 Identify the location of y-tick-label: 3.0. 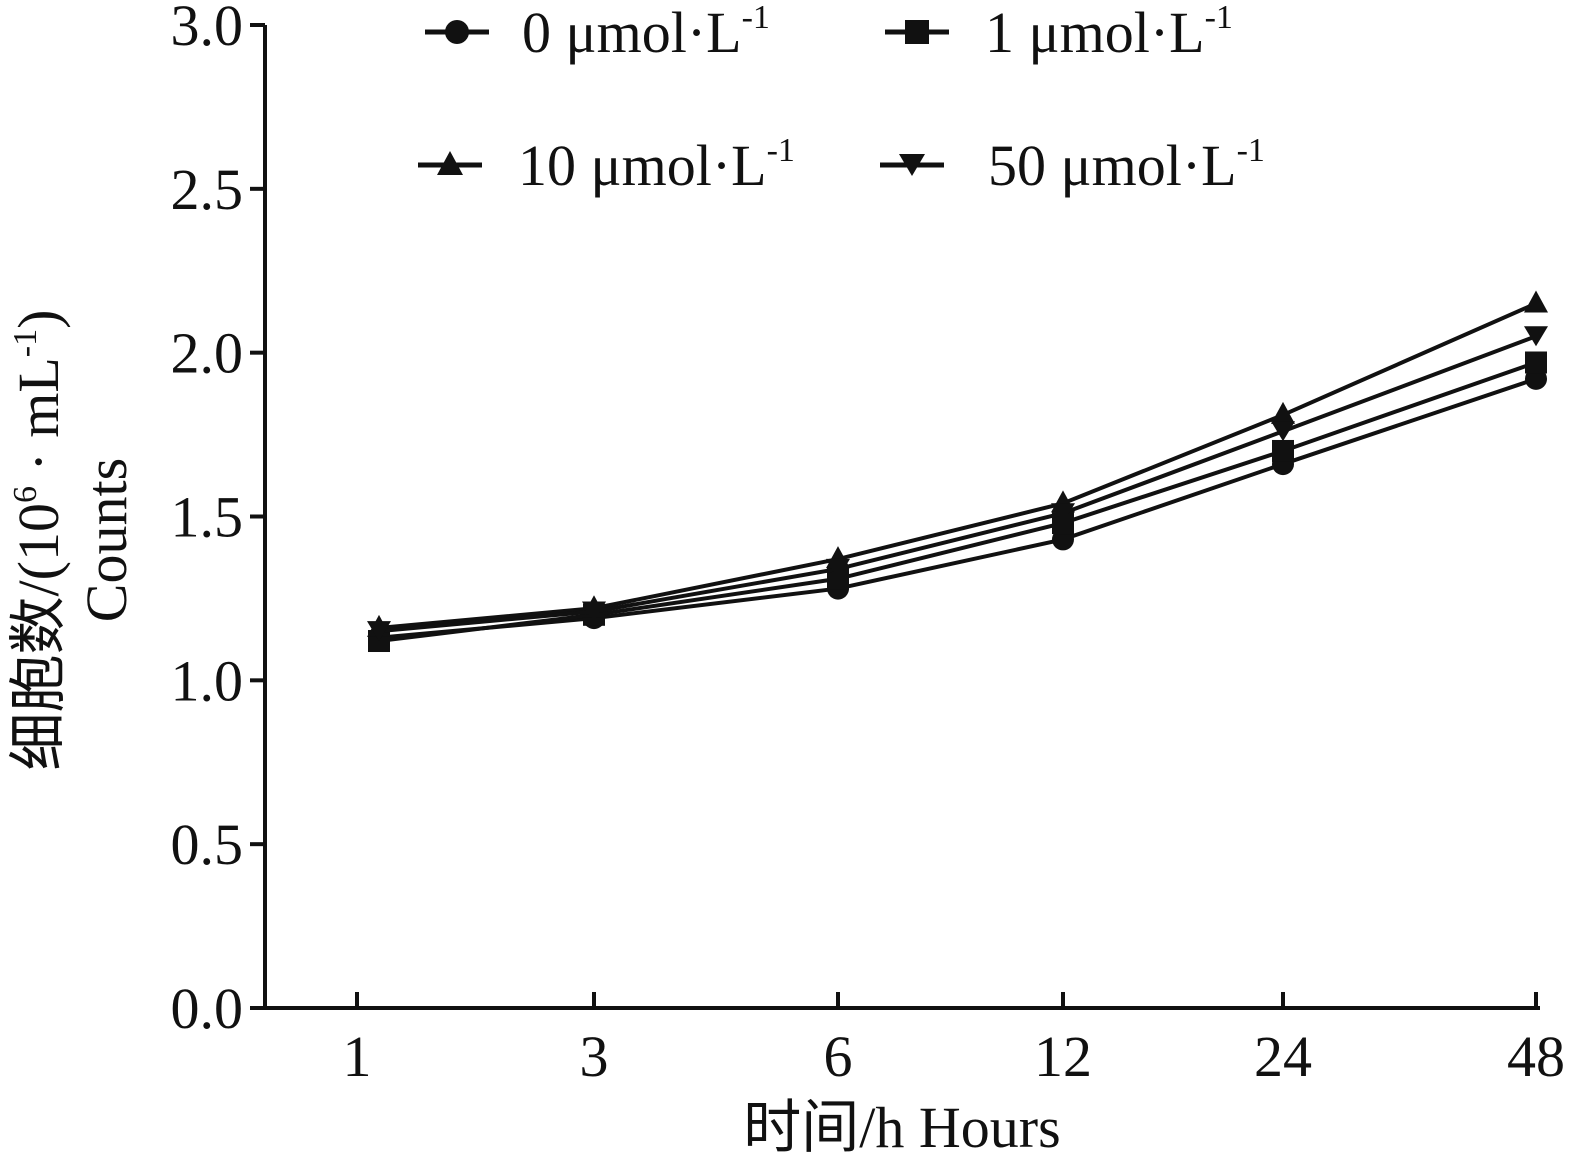
(207, 29).